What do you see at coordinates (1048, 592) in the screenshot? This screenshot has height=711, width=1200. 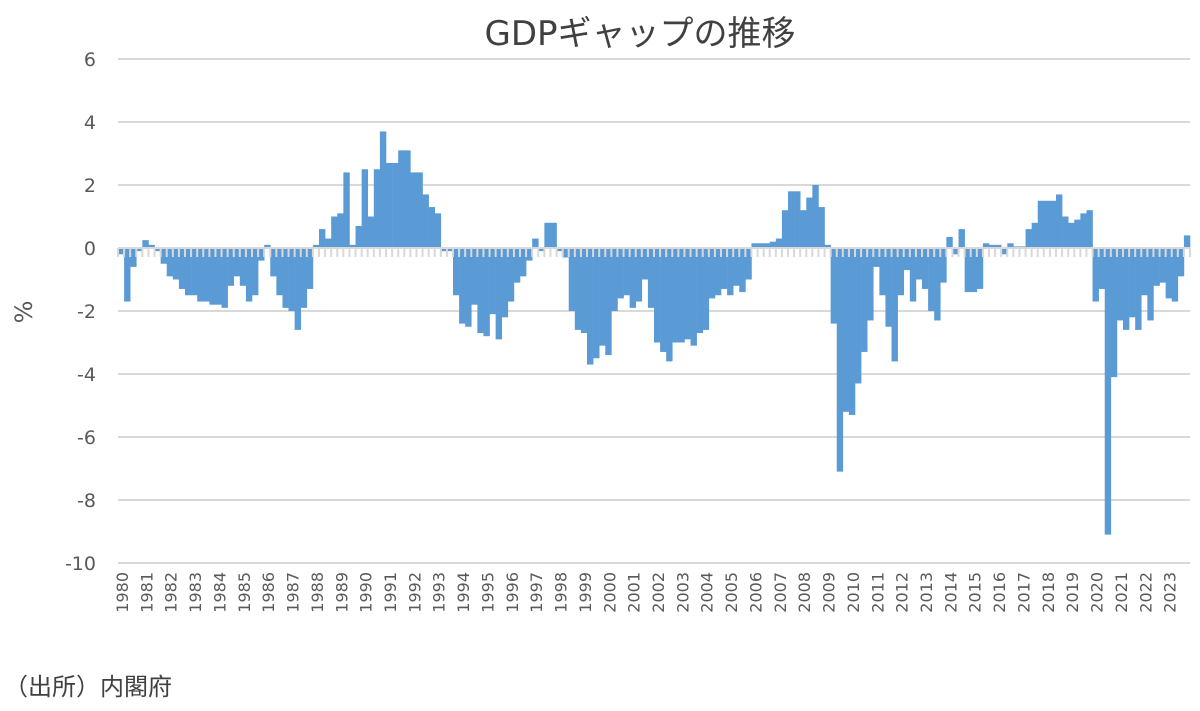 I see `x-tick-label: 2018` at bounding box center [1048, 592].